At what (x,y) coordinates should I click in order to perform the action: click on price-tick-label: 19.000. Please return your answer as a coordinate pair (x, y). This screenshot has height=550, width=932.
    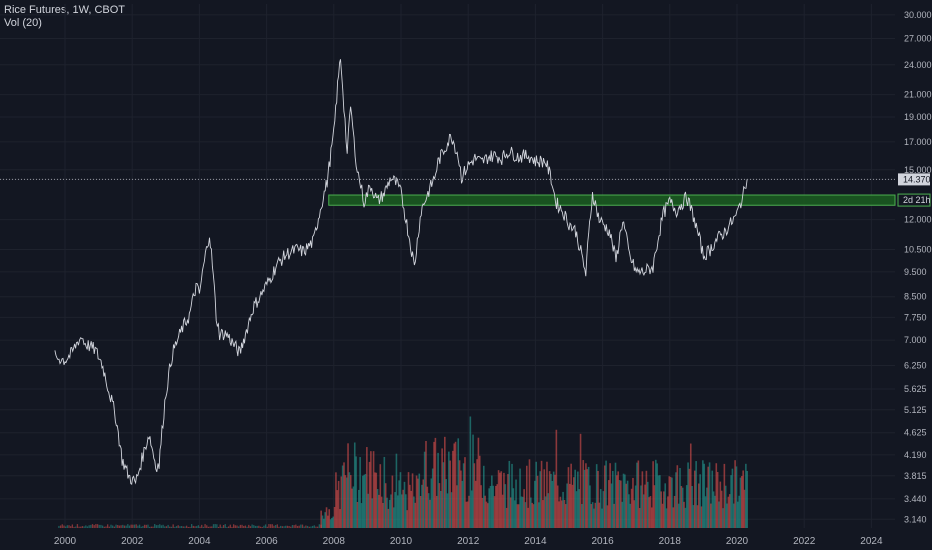
    Looking at the image, I should click on (918, 117).